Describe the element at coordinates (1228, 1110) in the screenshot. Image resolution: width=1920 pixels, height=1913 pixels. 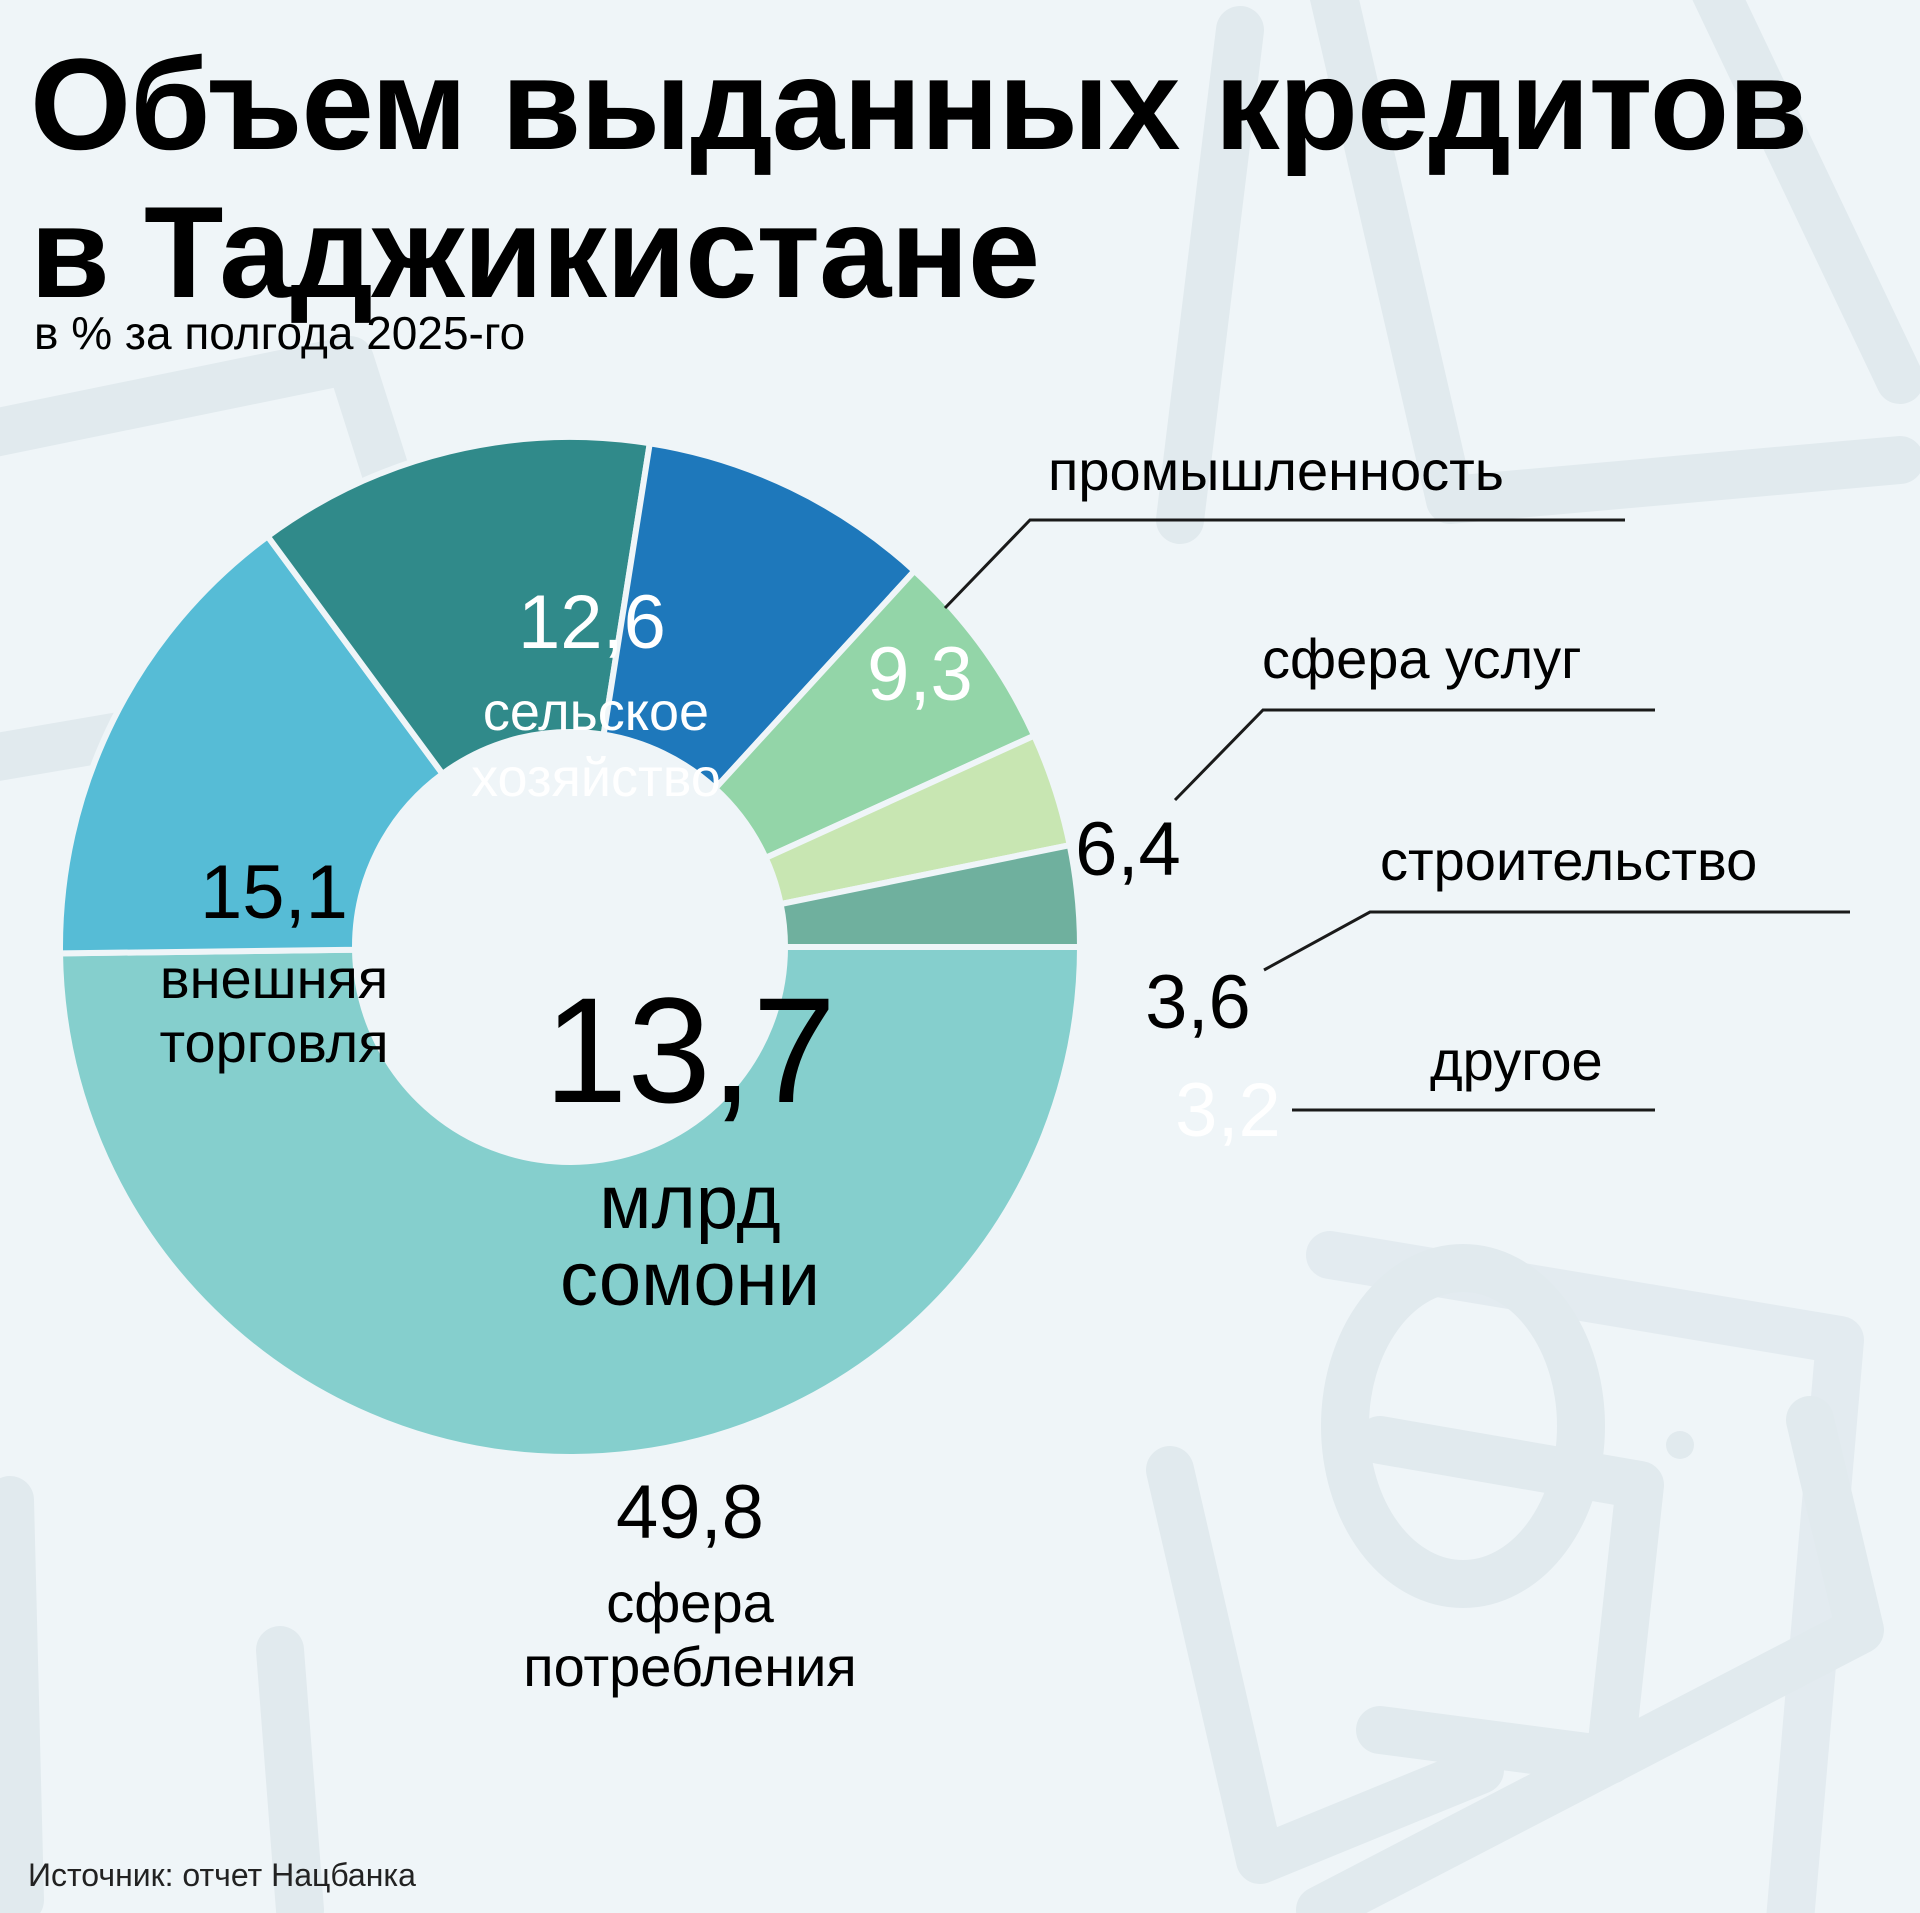
I see `value-other: 3,2` at that location.